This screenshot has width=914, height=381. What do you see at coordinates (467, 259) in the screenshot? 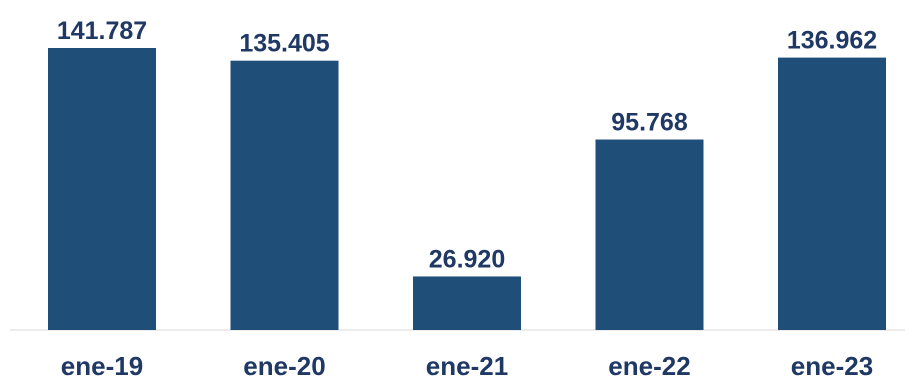
I see `value-label-ene-21: 26.920` at bounding box center [467, 259].